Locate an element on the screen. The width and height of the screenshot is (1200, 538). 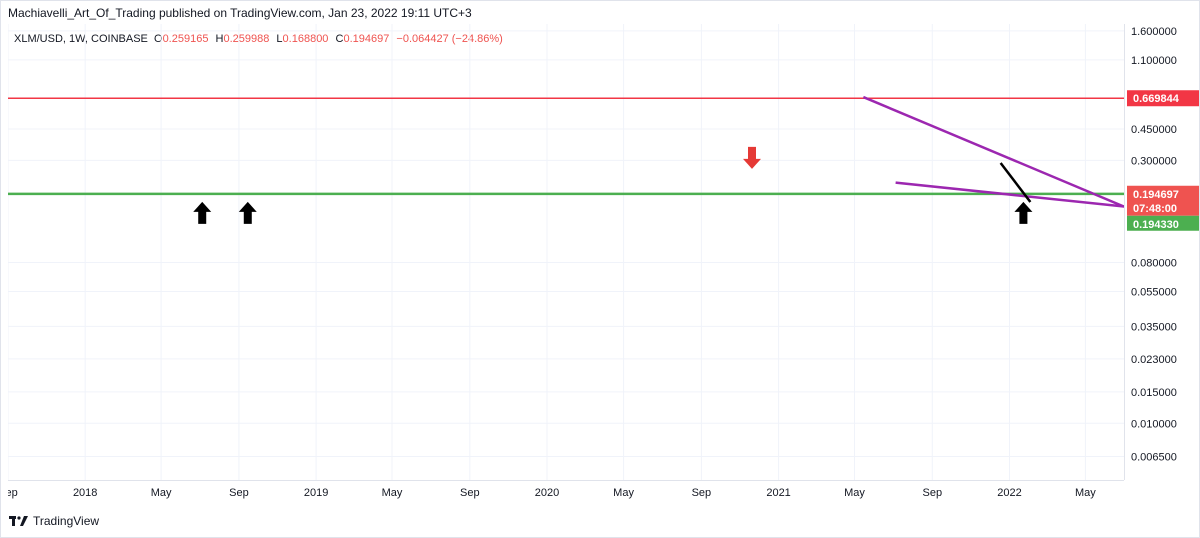
price-tick-label: 1.600000 is located at coordinates (1154, 32).